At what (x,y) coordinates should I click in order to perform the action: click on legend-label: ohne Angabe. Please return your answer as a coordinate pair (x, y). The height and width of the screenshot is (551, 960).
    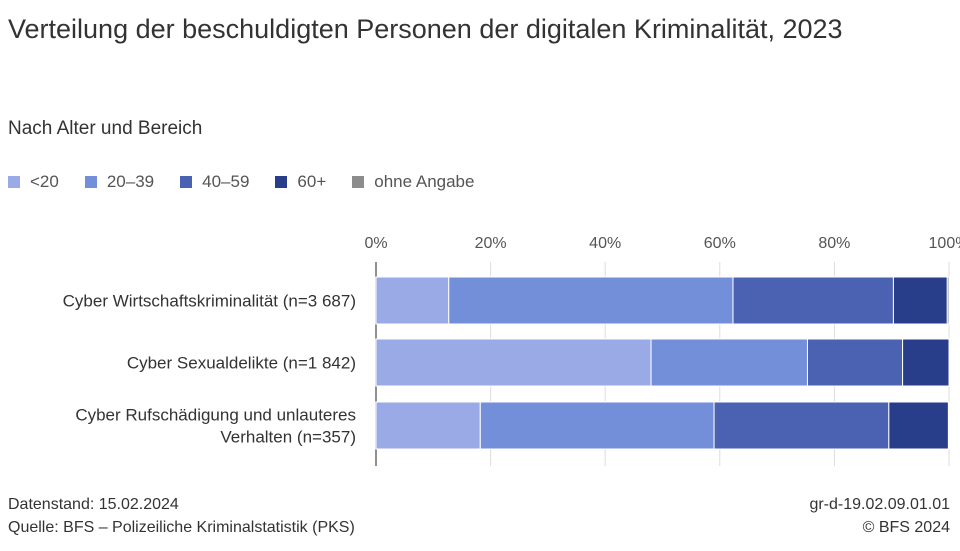
    Looking at the image, I should click on (424, 181).